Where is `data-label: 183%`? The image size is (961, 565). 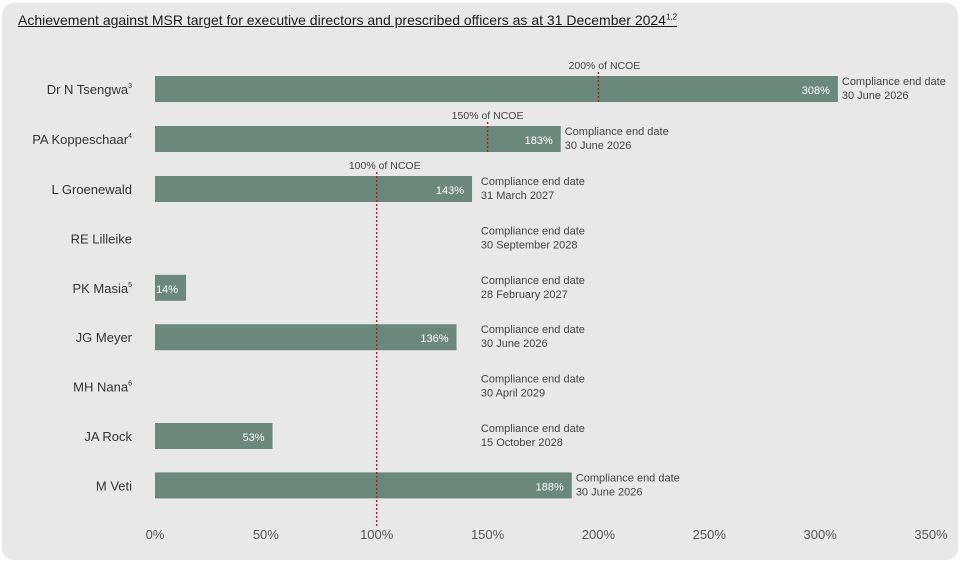 data-label: 183% is located at coordinates (539, 141).